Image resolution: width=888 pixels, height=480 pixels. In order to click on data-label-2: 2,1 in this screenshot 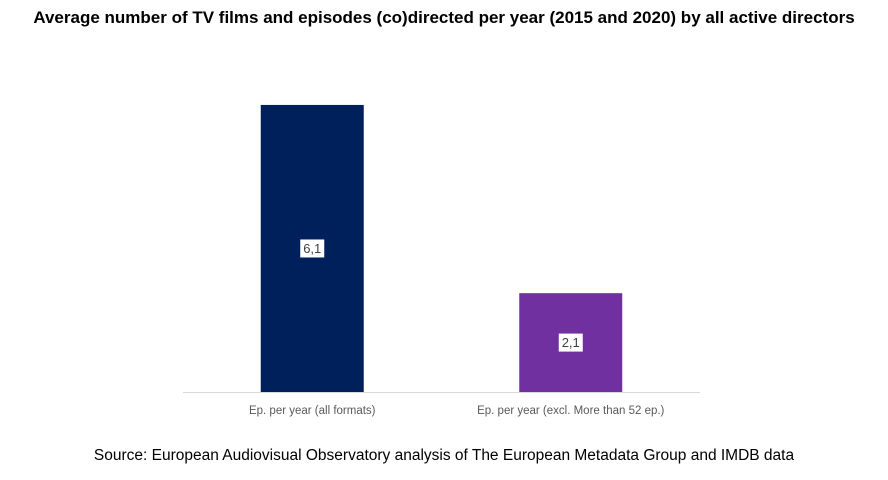, I will do `click(571, 342)`.